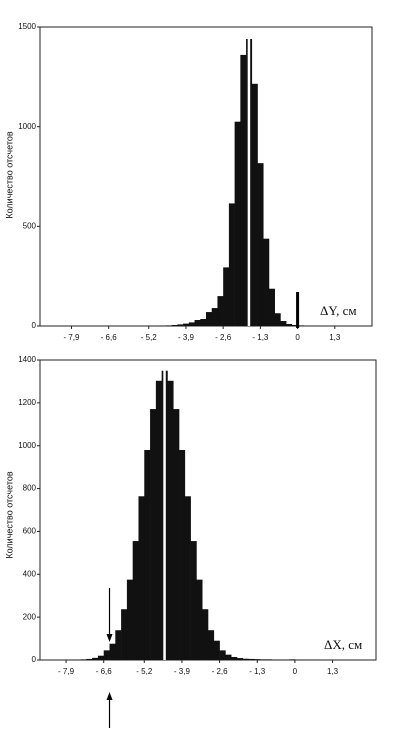 This screenshot has width=400, height=731. I want to click on y-tick-label: 1200, so click(27, 402).